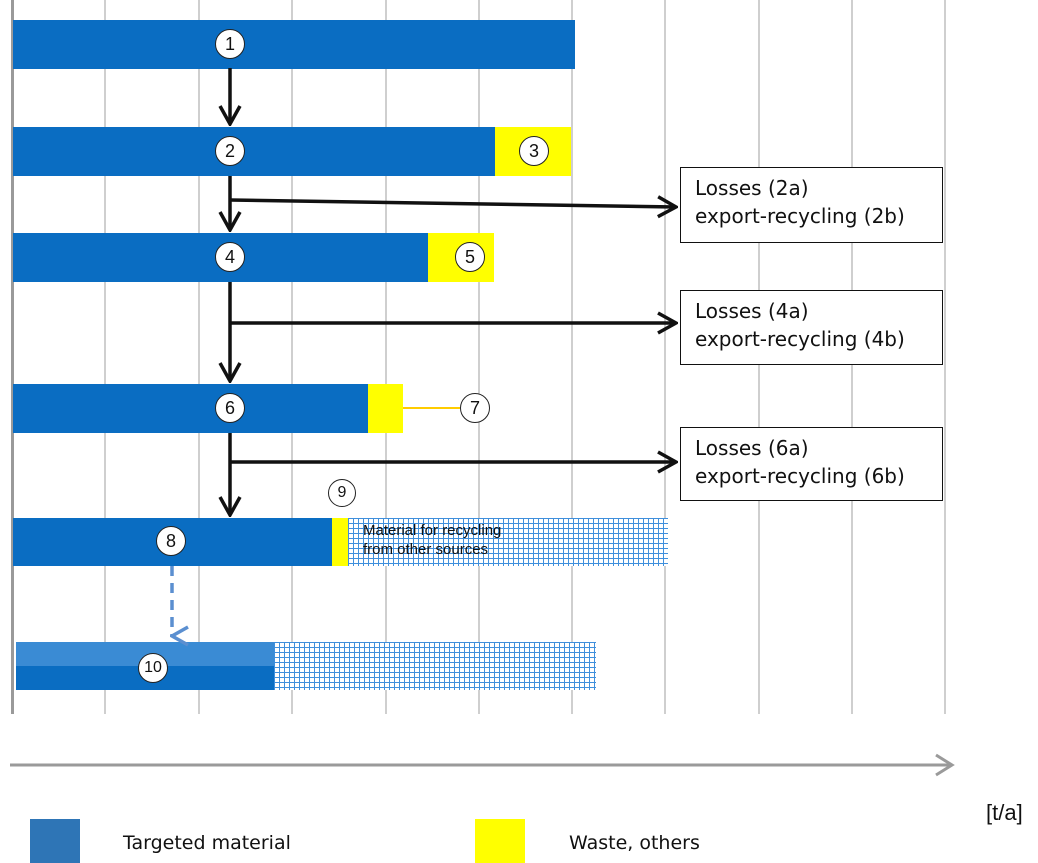 The image size is (1038, 863). What do you see at coordinates (207, 843) in the screenshot?
I see `legend-targeted-label: Targeted material` at bounding box center [207, 843].